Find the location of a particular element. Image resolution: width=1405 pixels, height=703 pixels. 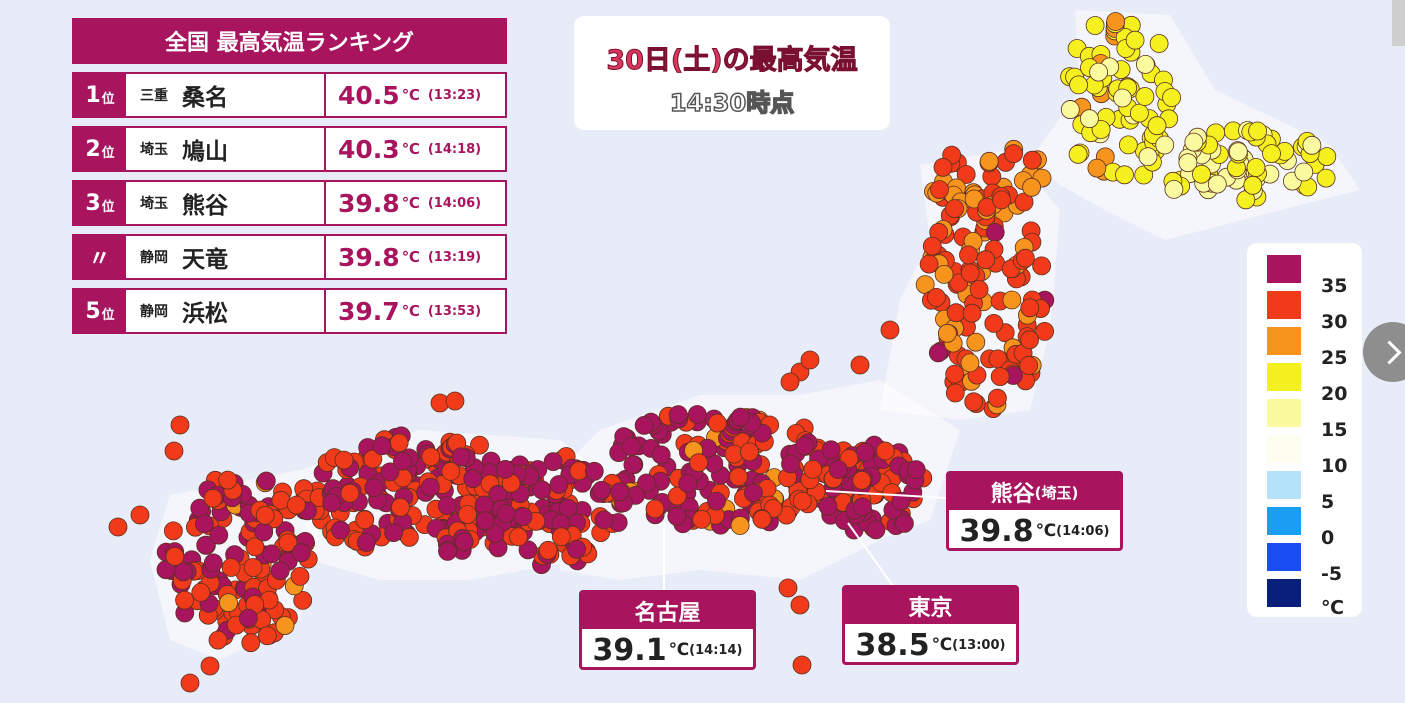

rank-temperature: 40.5 ℃ (13:23) is located at coordinates (410, 95).